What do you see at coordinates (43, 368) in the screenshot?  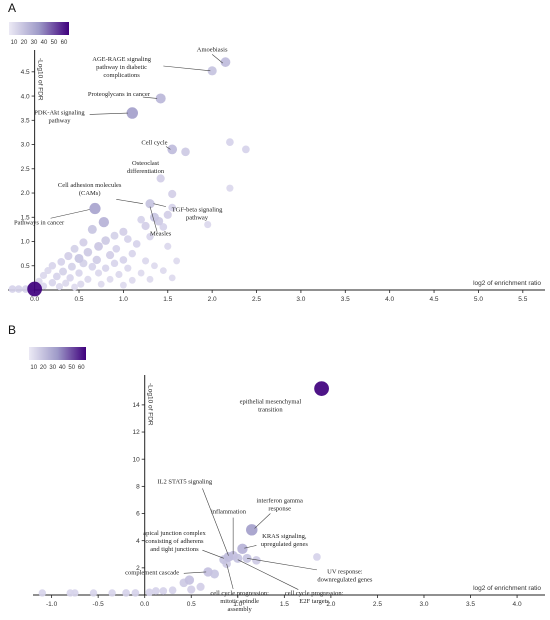 I see `panel-b-legend-tick-20: 20` at bounding box center [43, 368].